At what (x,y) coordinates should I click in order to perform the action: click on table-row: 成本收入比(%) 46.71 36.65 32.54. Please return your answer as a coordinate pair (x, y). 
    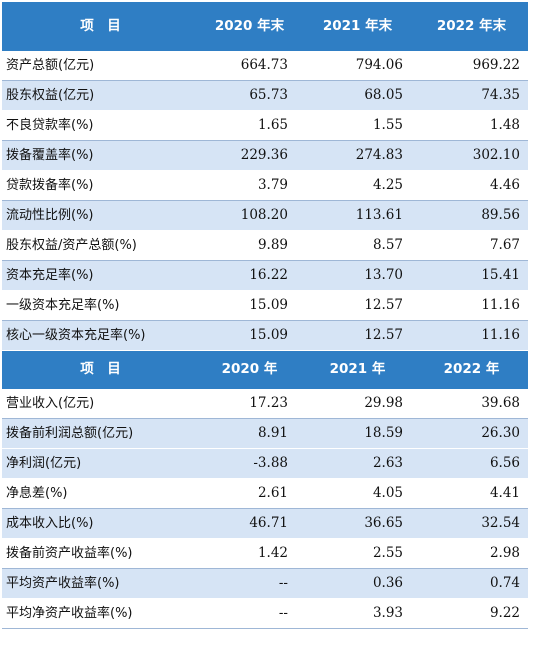
    Looking at the image, I should click on (265, 523).